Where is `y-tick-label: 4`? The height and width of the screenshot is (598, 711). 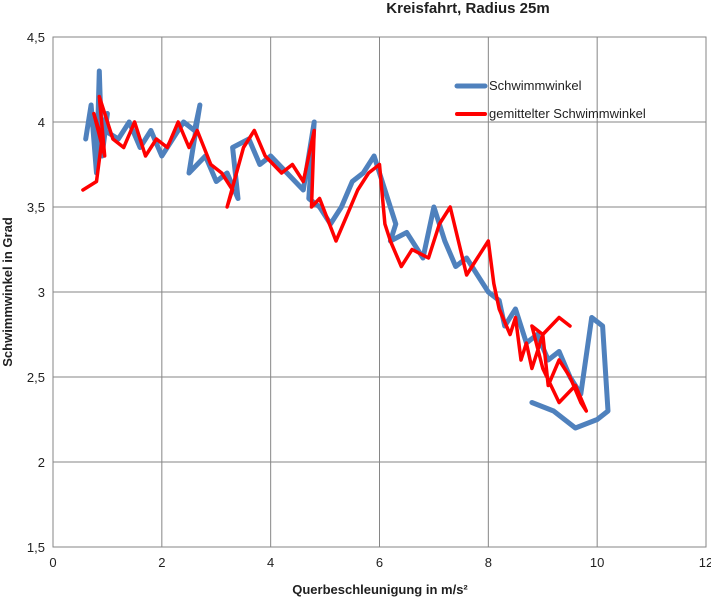
y-tick-label: 4 is located at coordinates (41, 122).